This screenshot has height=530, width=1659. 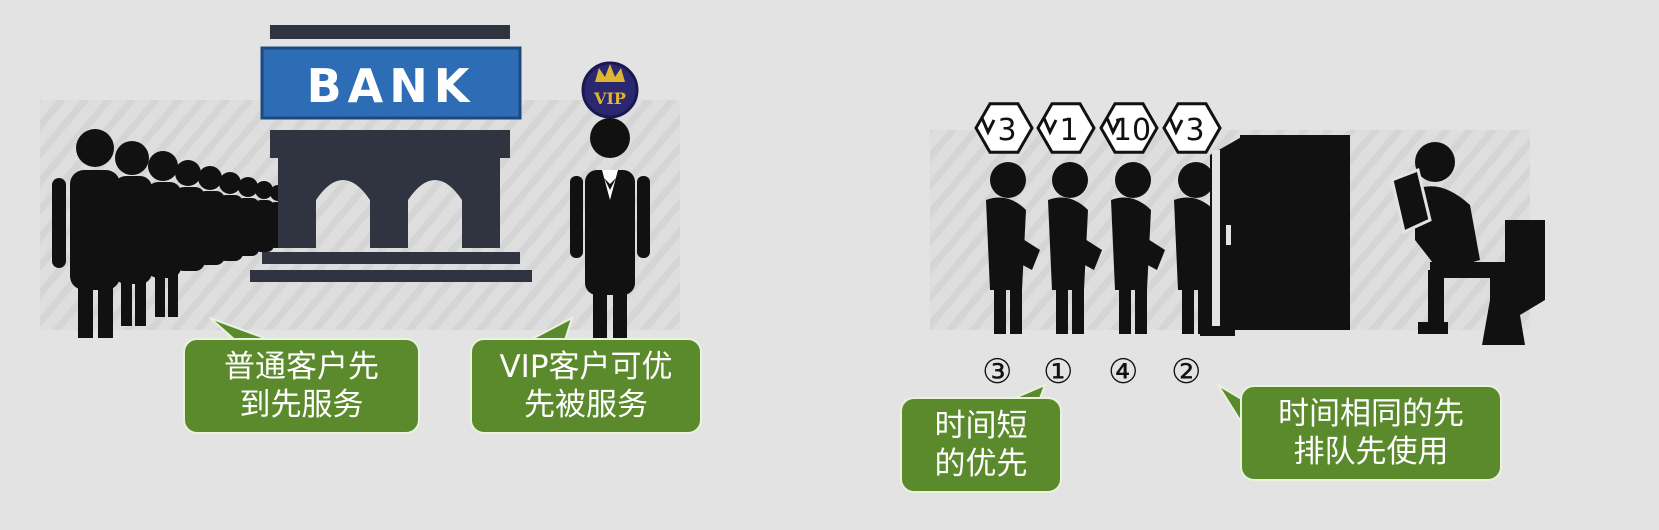 I want to click on bank-building: BANK, so click(x=391, y=153).